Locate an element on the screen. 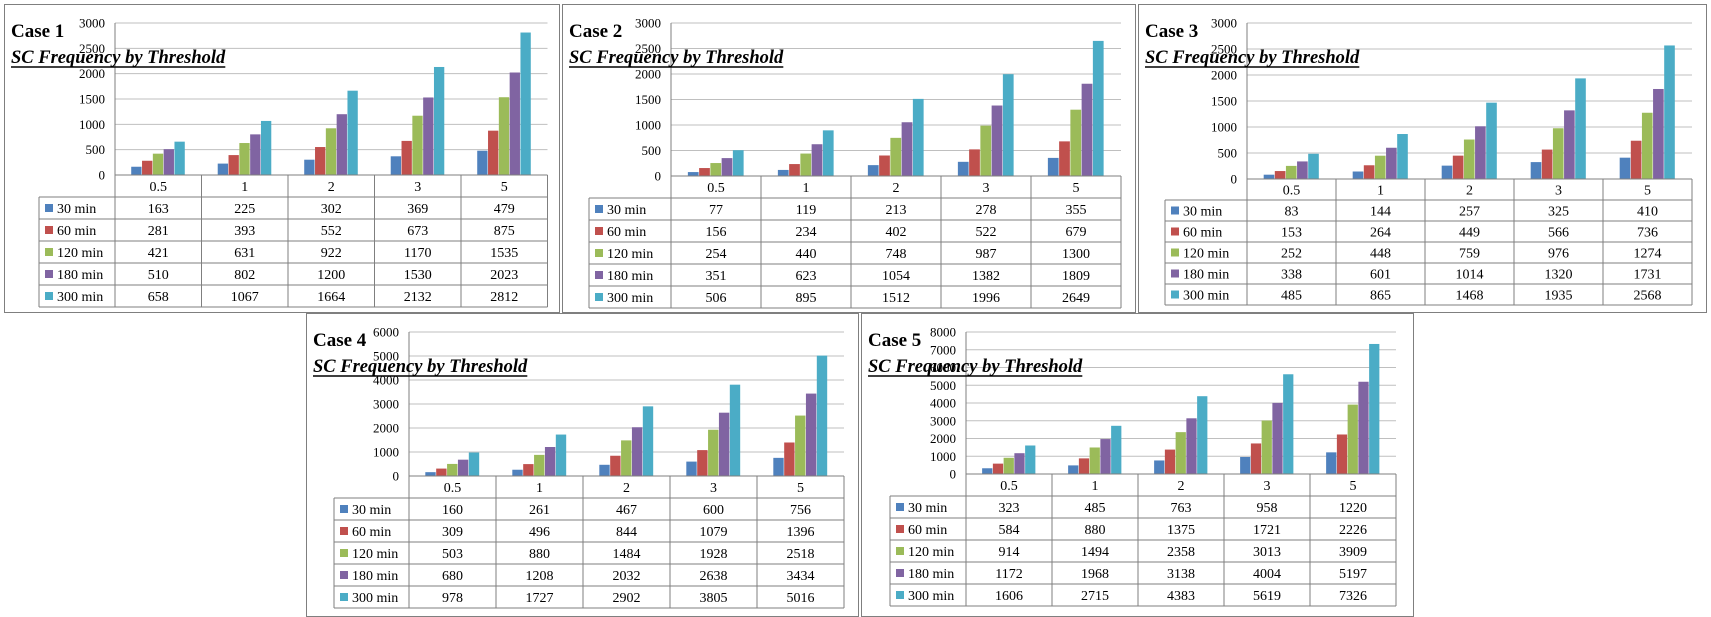  table-cell: 1935 is located at coordinates (1559, 296).